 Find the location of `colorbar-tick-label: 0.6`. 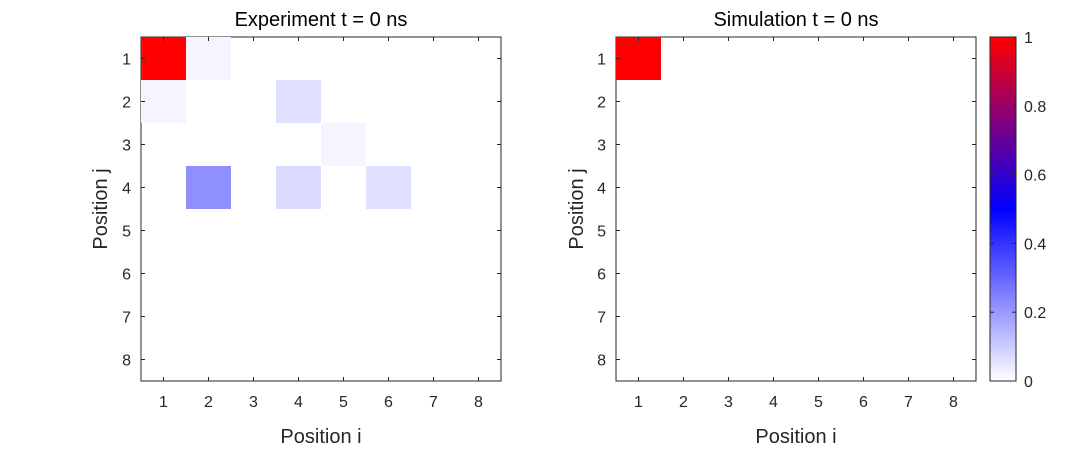

colorbar-tick-label: 0.6 is located at coordinates (1035, 176).